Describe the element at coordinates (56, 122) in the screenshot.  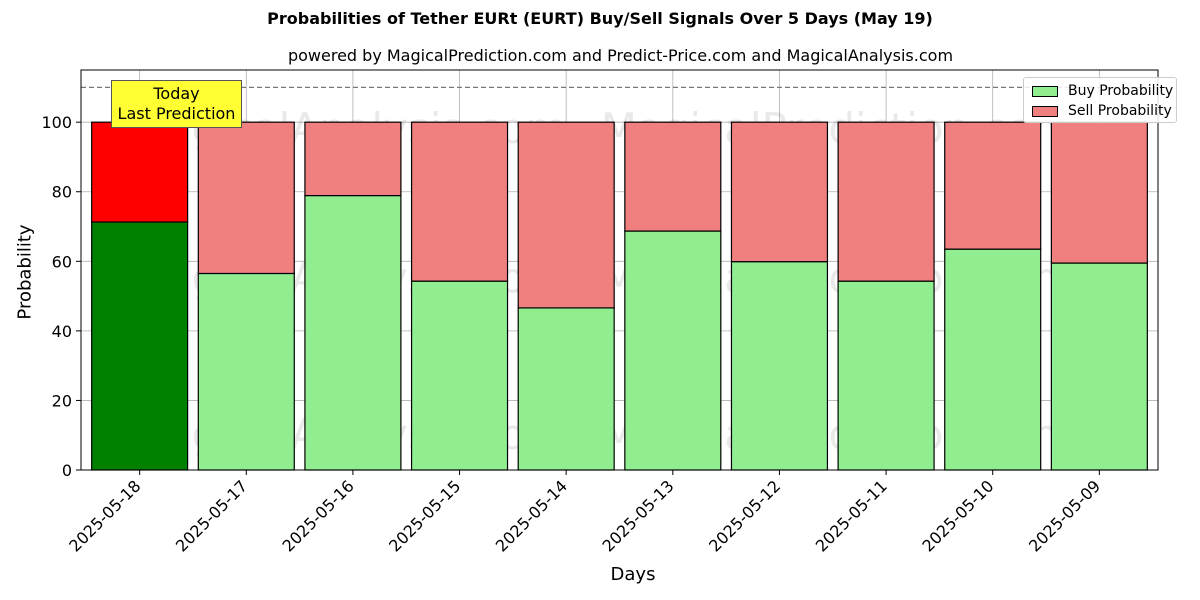
I see `y-tick-label: 100` at that location.